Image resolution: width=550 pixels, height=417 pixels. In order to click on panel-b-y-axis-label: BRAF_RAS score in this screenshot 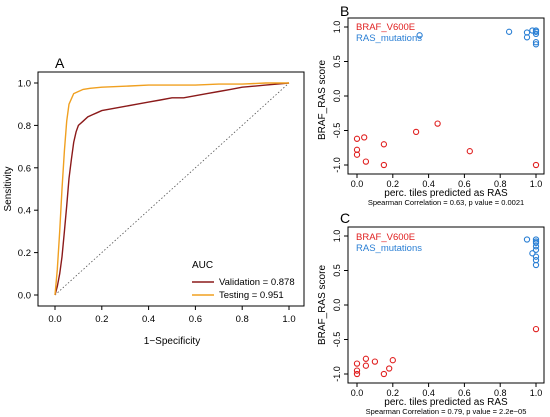, I will do `click(322, 100)`.